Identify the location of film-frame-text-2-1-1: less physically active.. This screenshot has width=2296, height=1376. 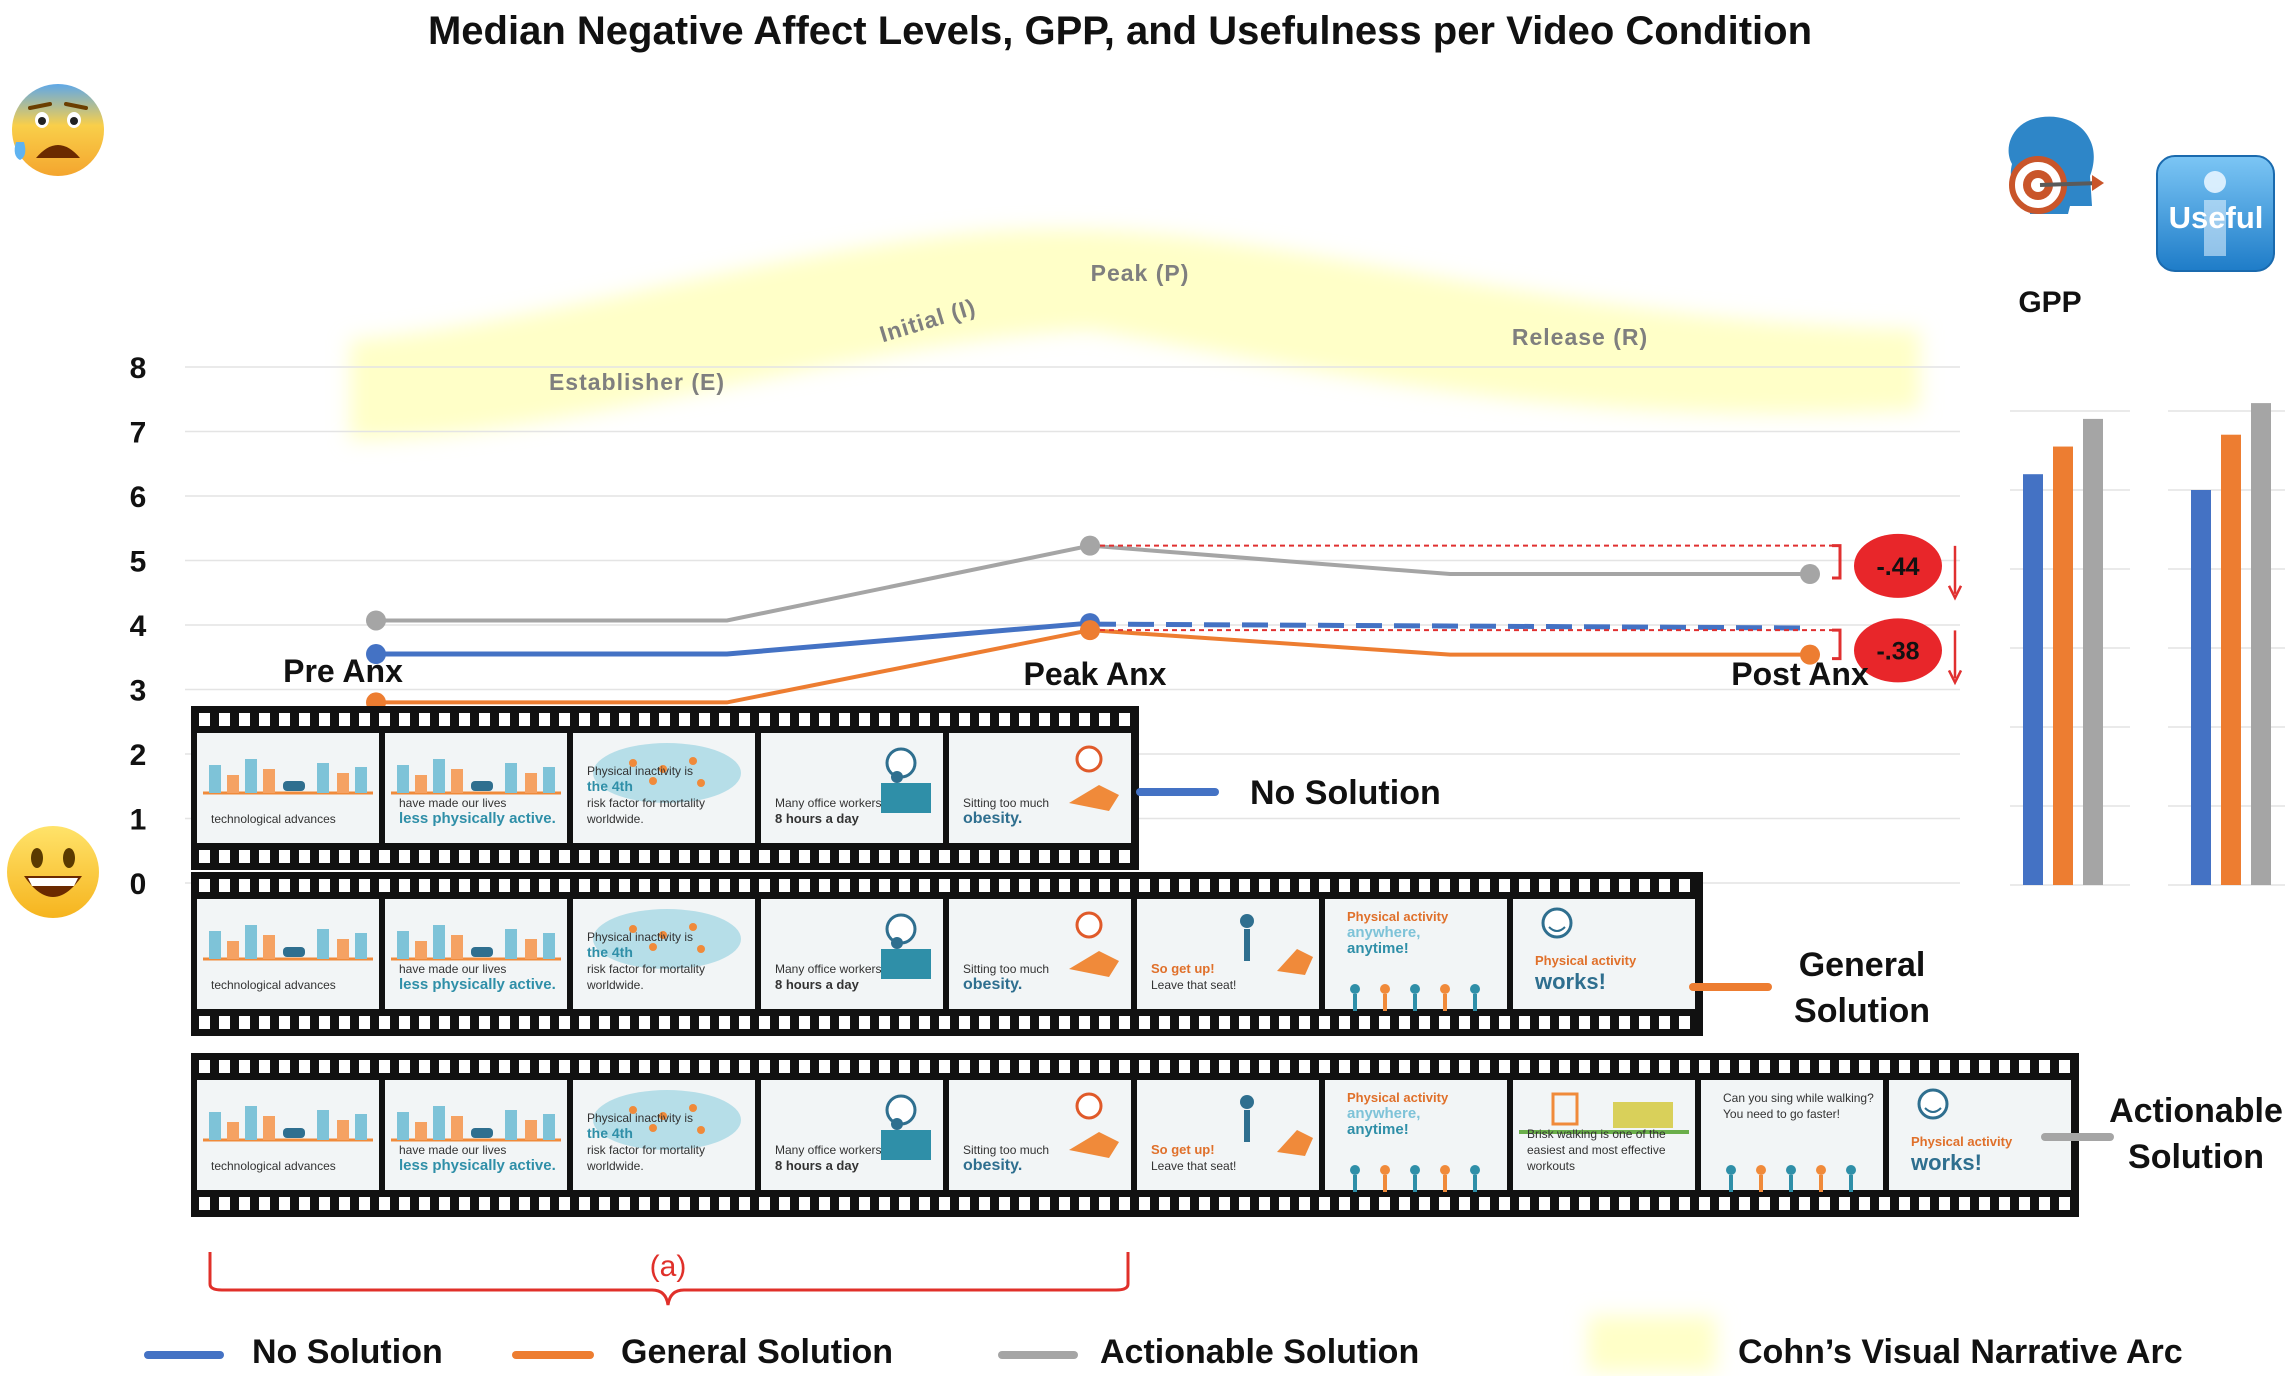
(477, 1165).